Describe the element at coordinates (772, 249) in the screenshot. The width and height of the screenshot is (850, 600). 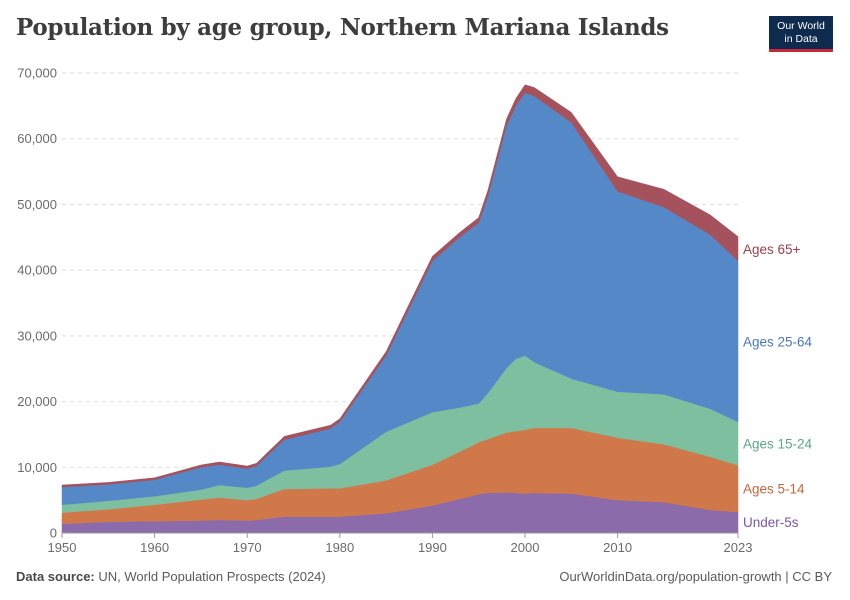
I see `series-label-ages-65-: Ages 65+` at that location.